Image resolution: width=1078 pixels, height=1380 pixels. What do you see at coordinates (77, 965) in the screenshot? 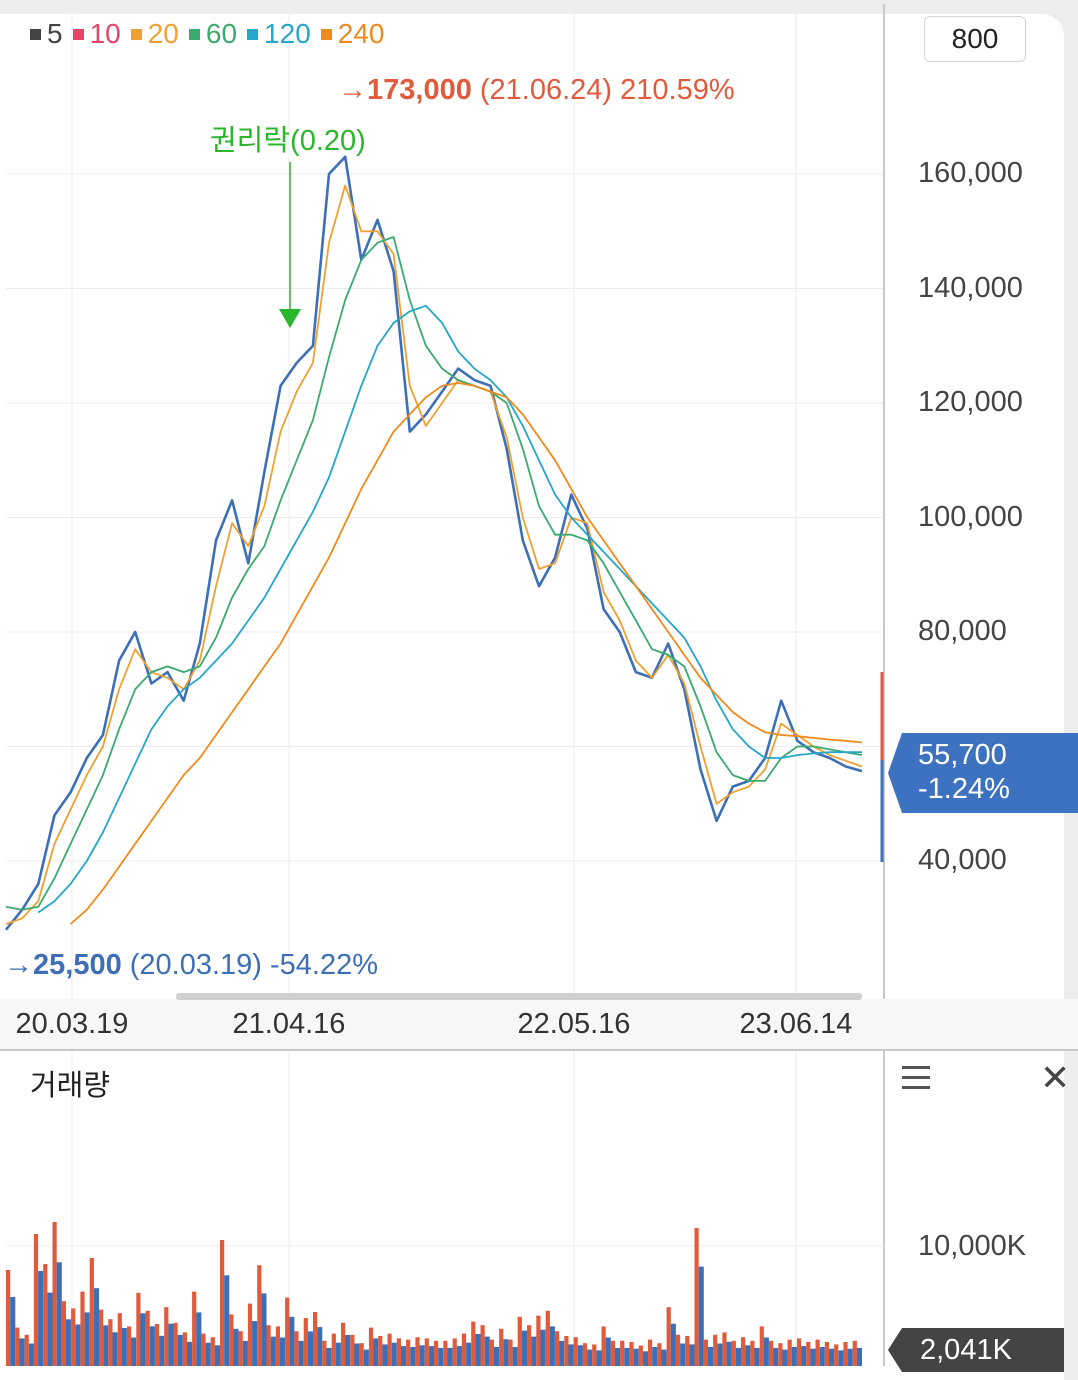
I see `min-price-value: 25,500` at bounding box center [77, 965].